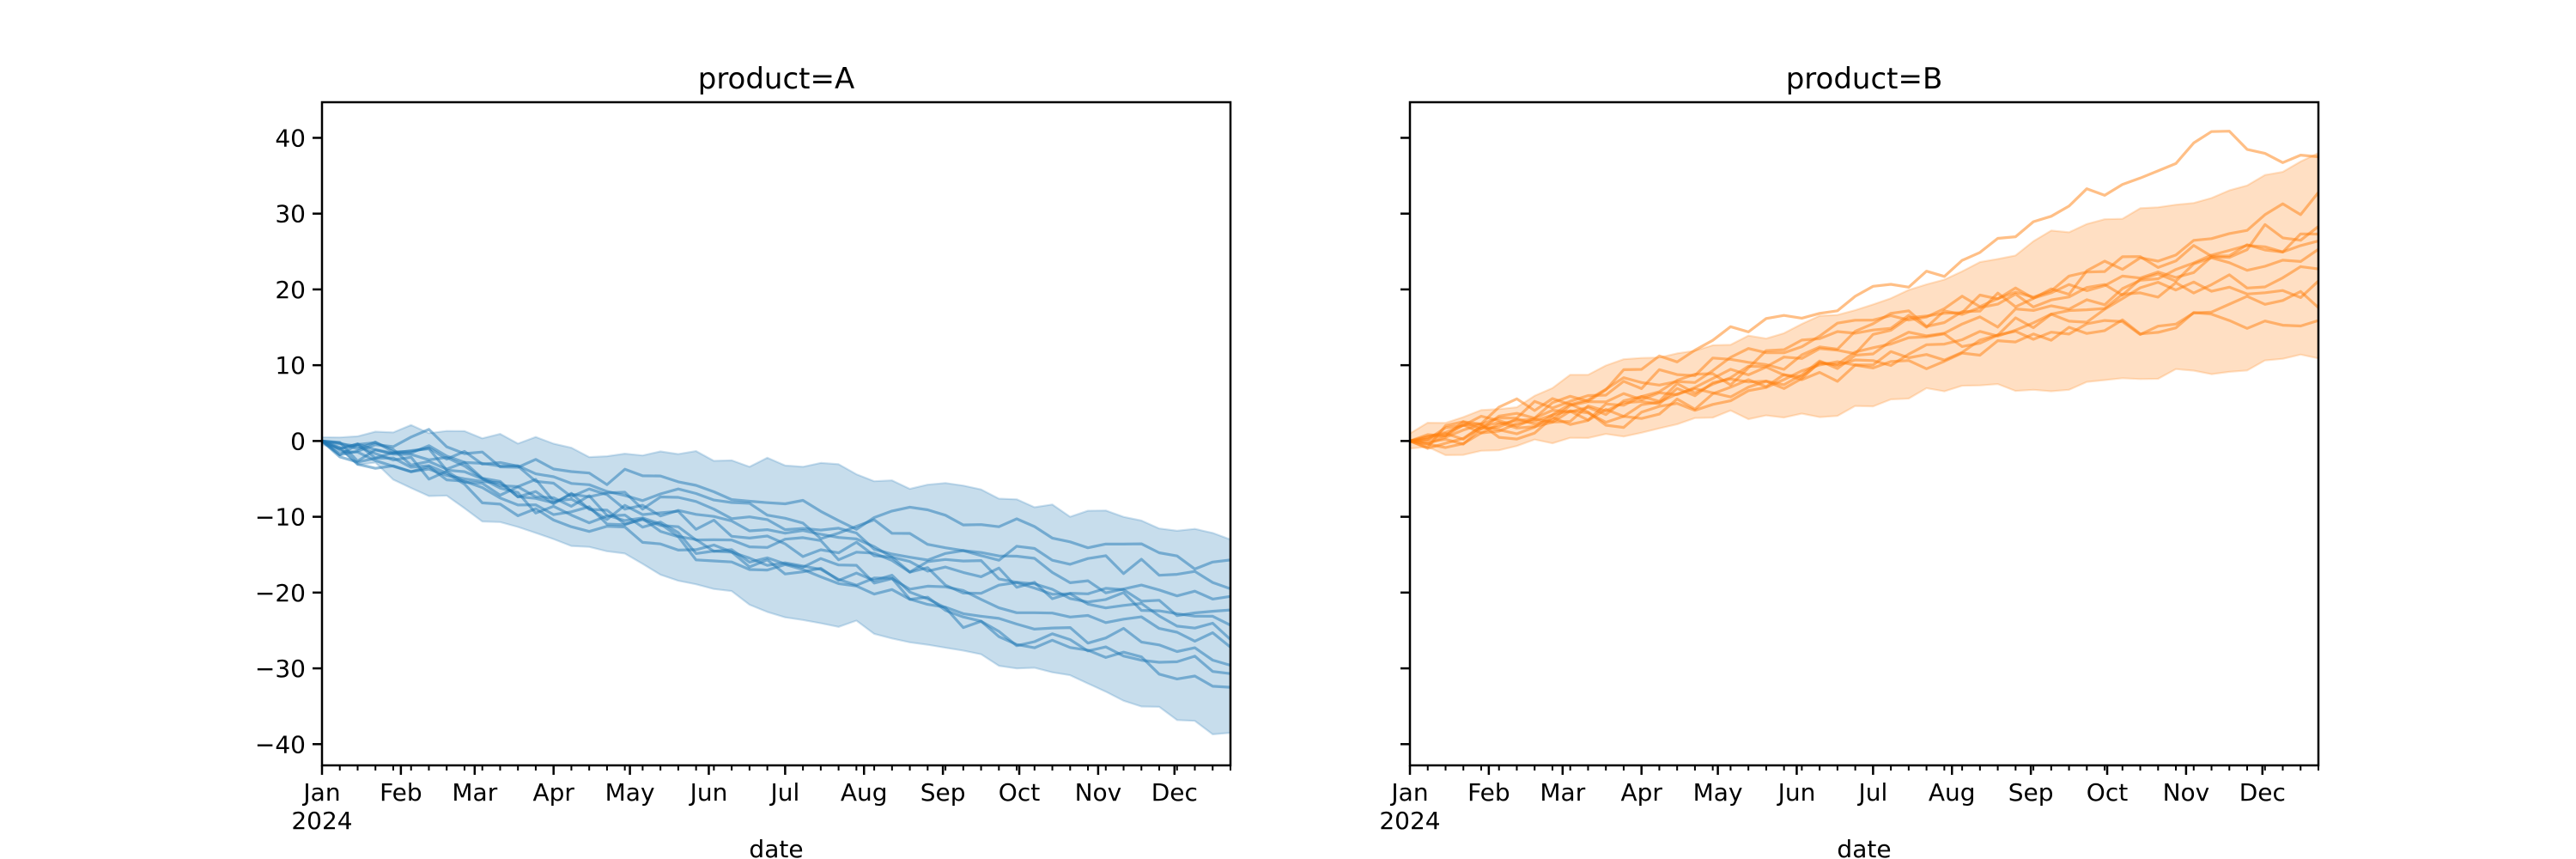  I want to click on panel-b-year-label: 2024, so click(1409, 821).